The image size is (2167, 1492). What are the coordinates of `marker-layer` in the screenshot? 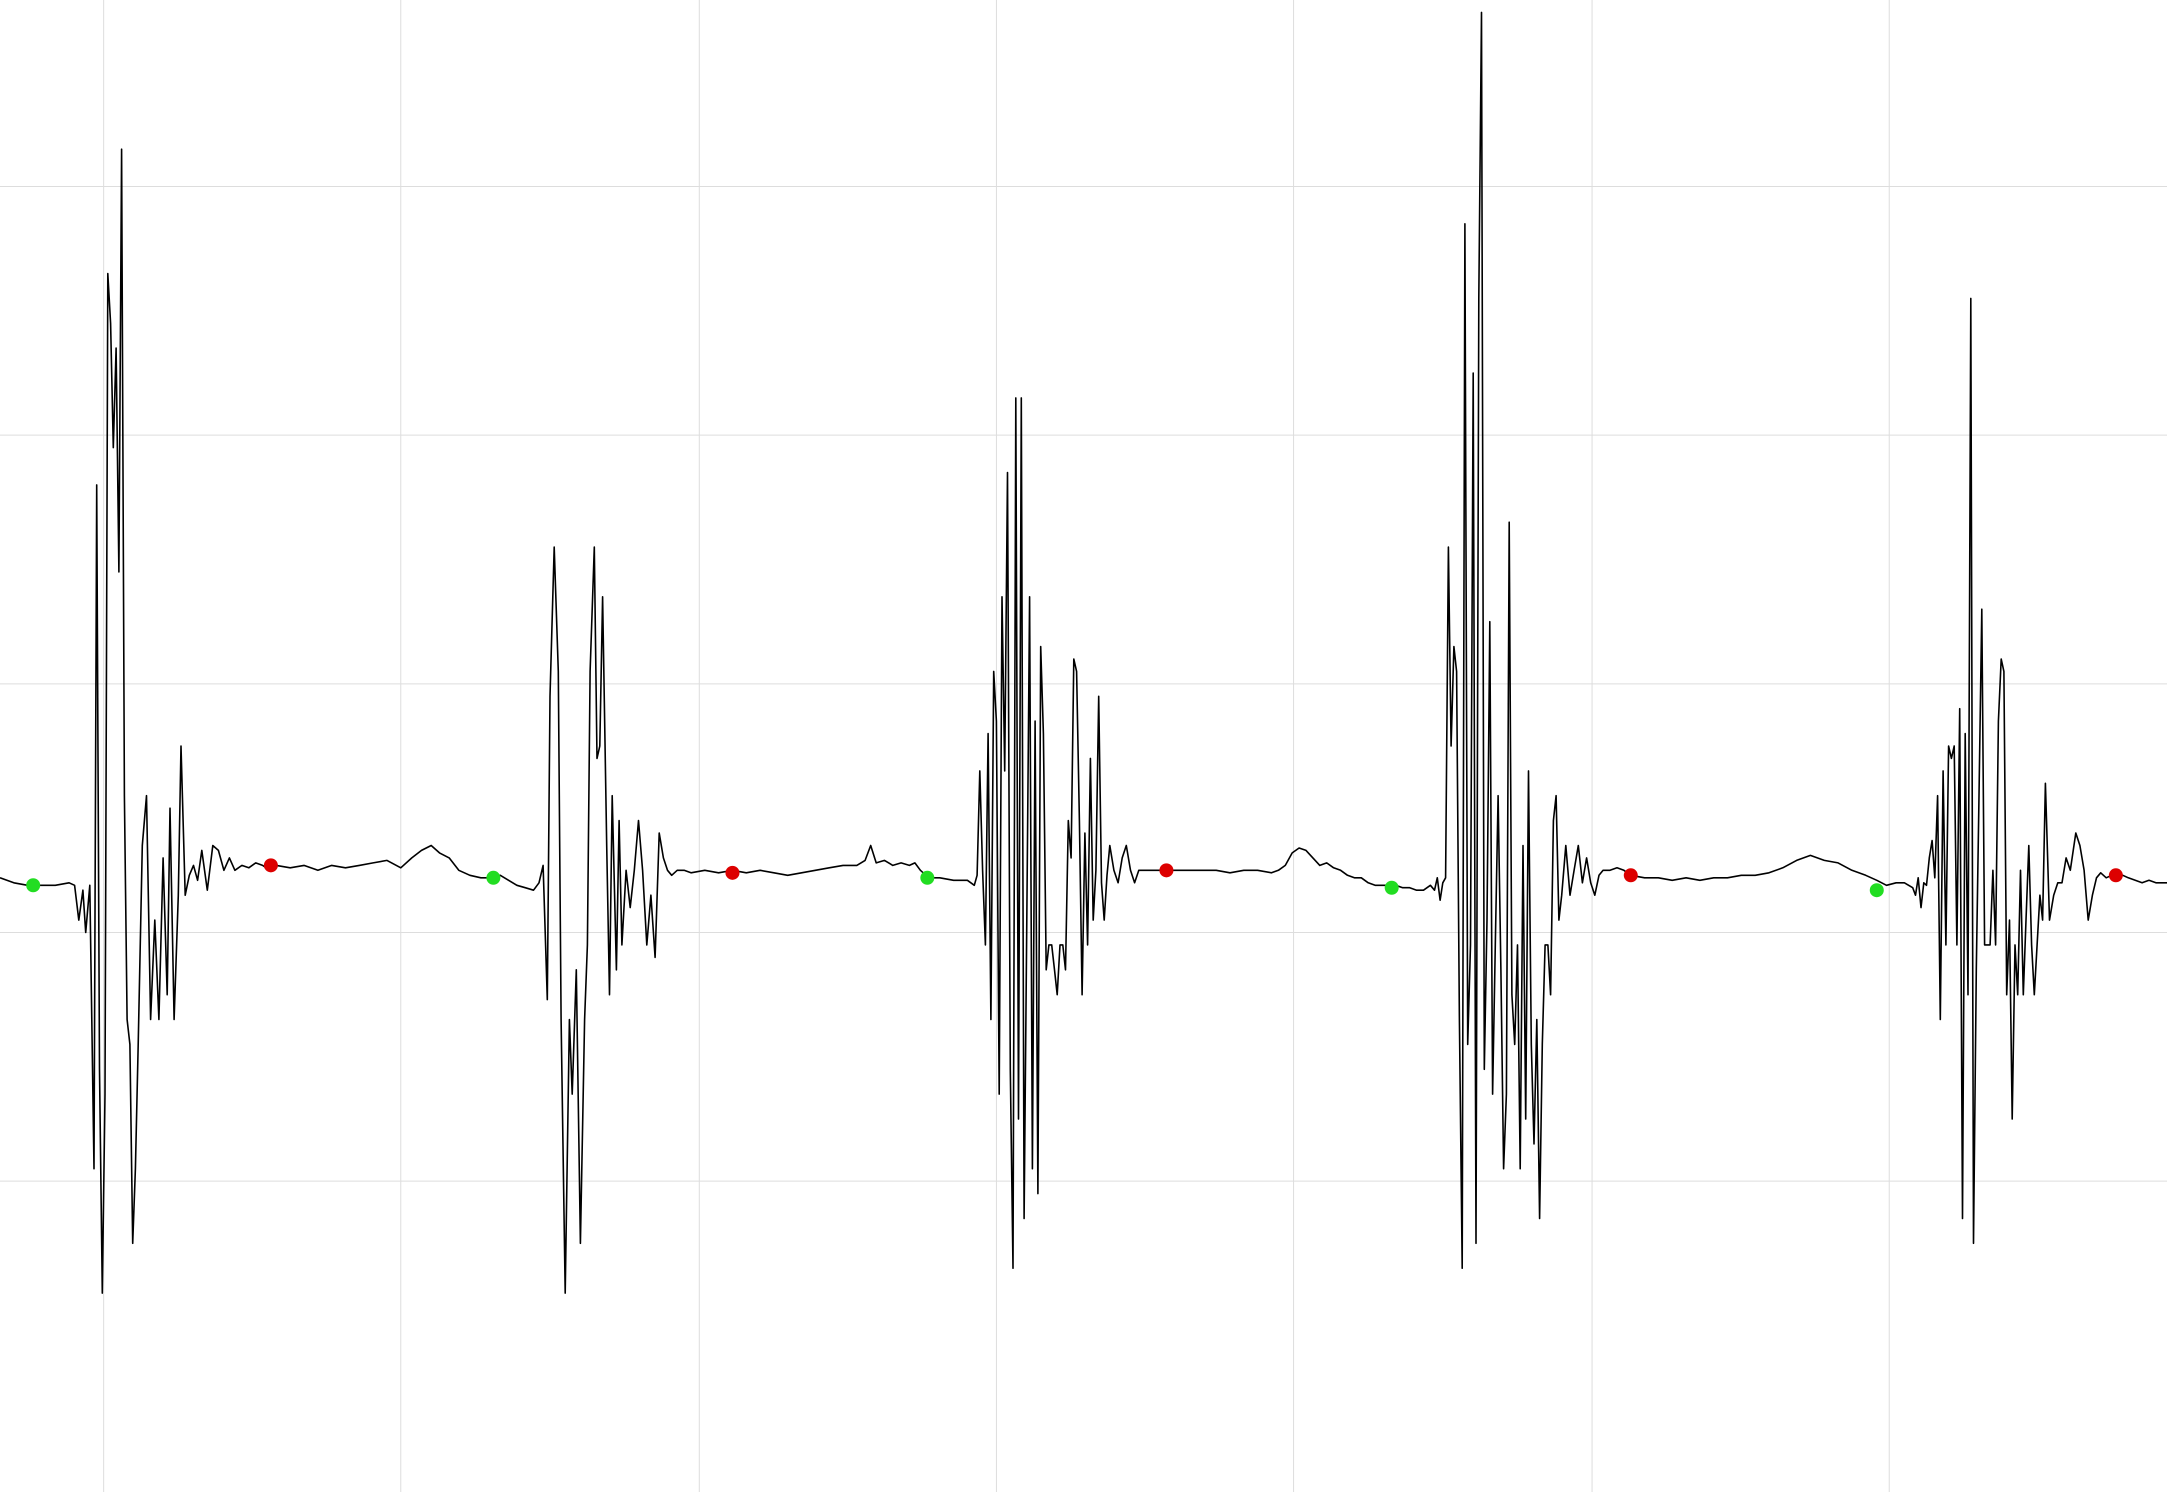 It's located at (1074, 878).